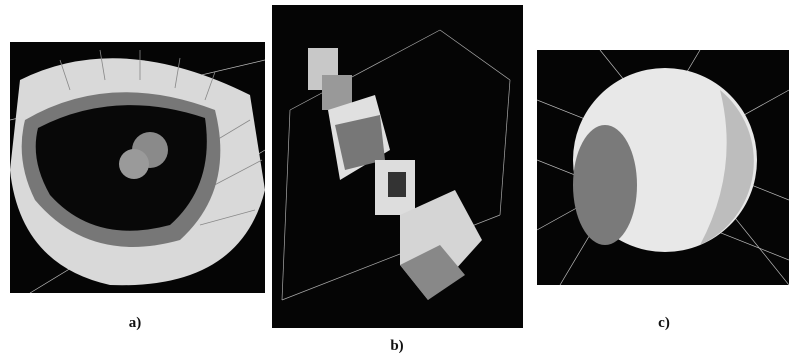  What do you see at coordinates (396, 346) in the screenshot?
I see `panel-label: b)` at bounding box center [396, 346].